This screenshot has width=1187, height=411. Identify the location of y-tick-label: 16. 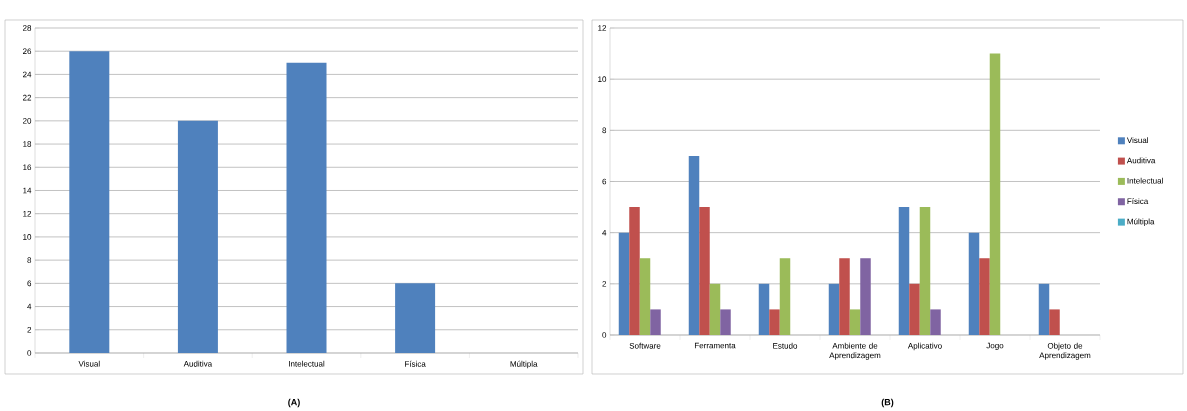
(27, 167).